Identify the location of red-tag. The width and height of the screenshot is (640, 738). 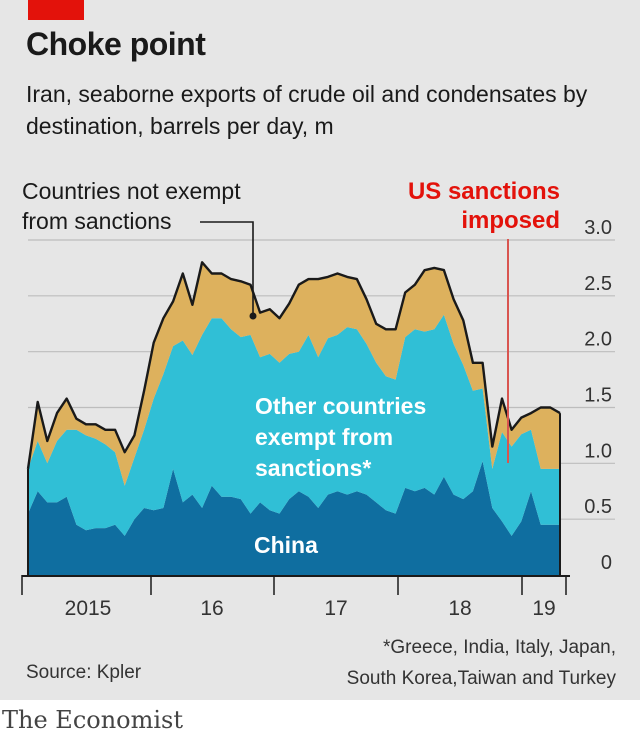
(56, 10).